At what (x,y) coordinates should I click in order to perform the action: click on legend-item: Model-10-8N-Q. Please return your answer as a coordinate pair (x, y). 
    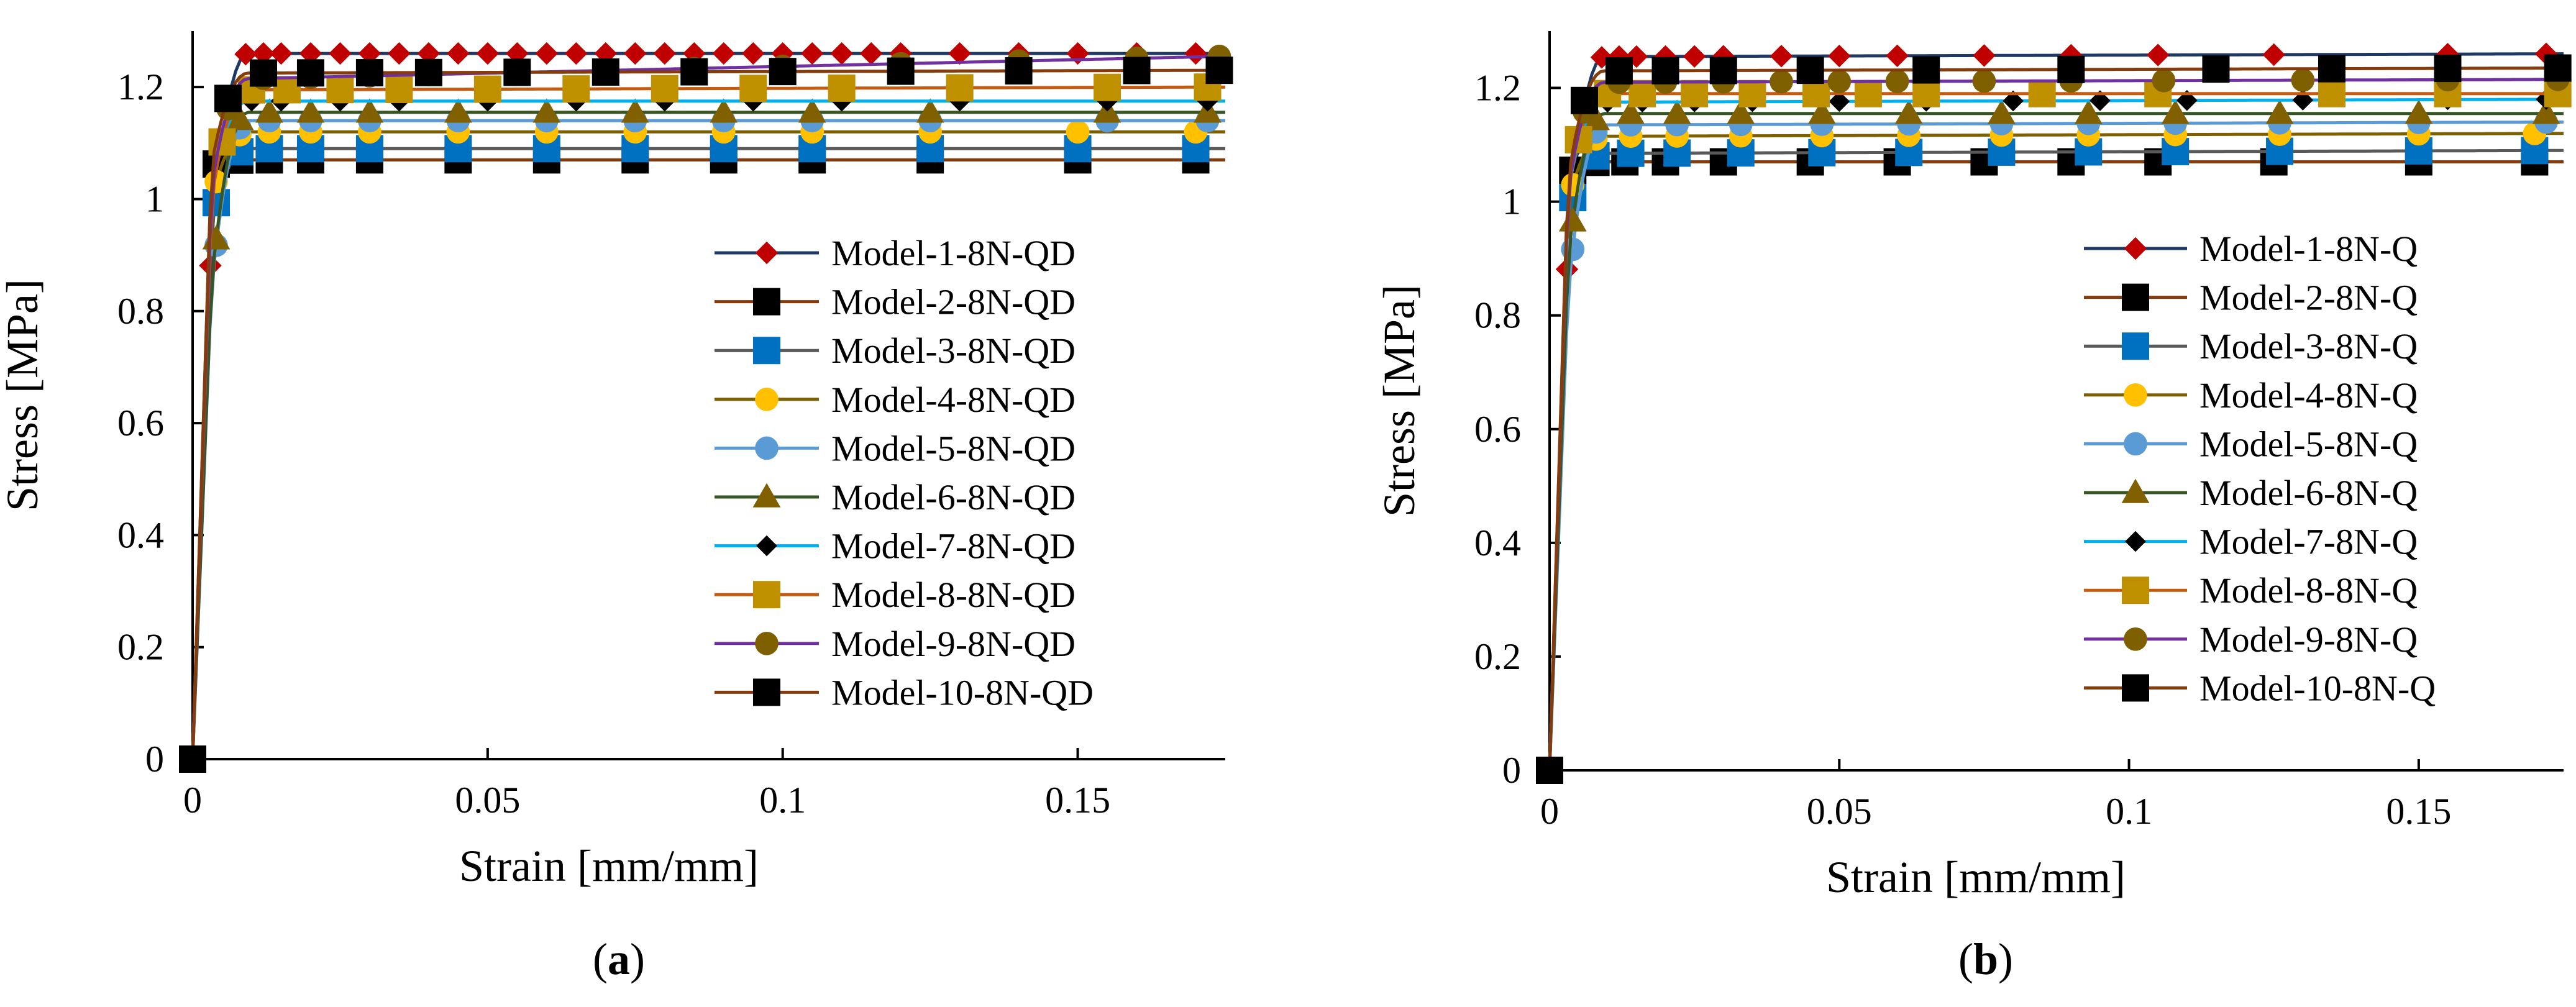
    Looking at the image, I should click on (2260, 688).